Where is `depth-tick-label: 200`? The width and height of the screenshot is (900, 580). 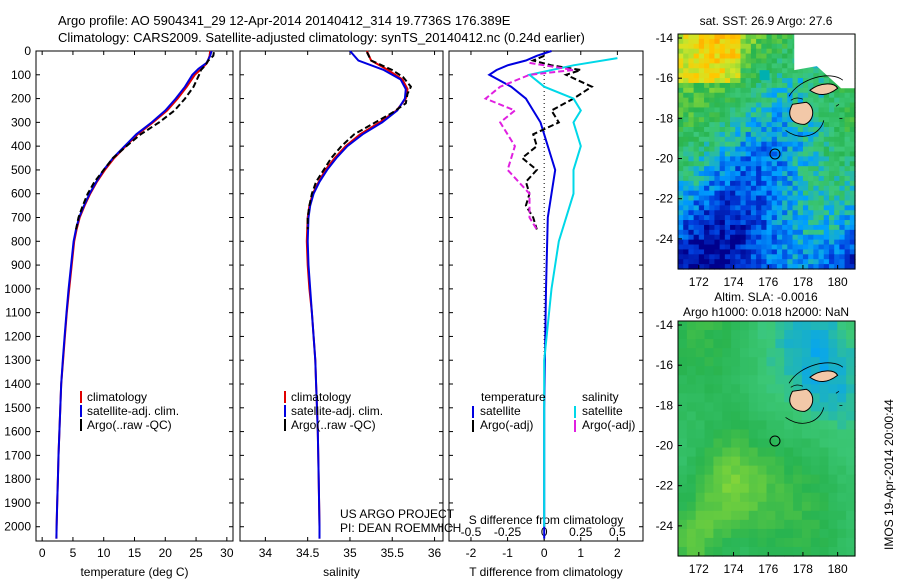 depth-tick-label: 200 is located at coordinates (21, 99).